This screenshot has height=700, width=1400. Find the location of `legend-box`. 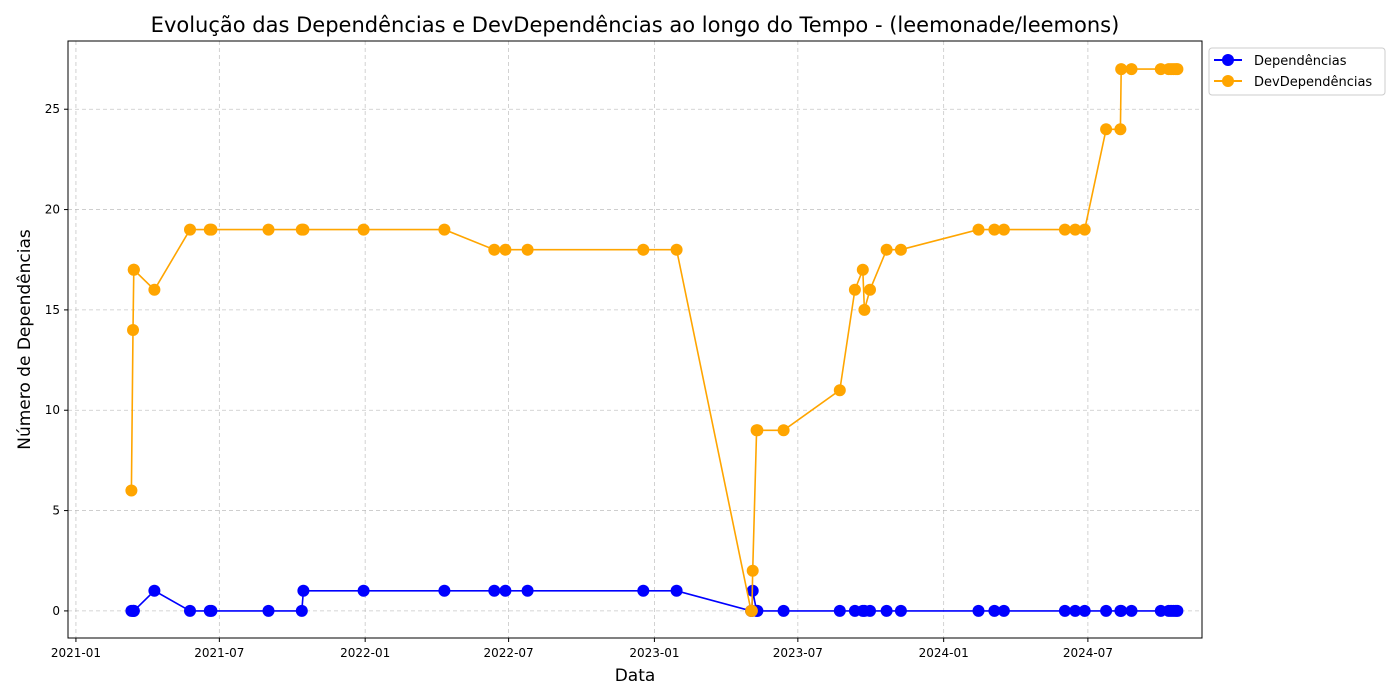

legend-box is located at coordinates (1297, 71).